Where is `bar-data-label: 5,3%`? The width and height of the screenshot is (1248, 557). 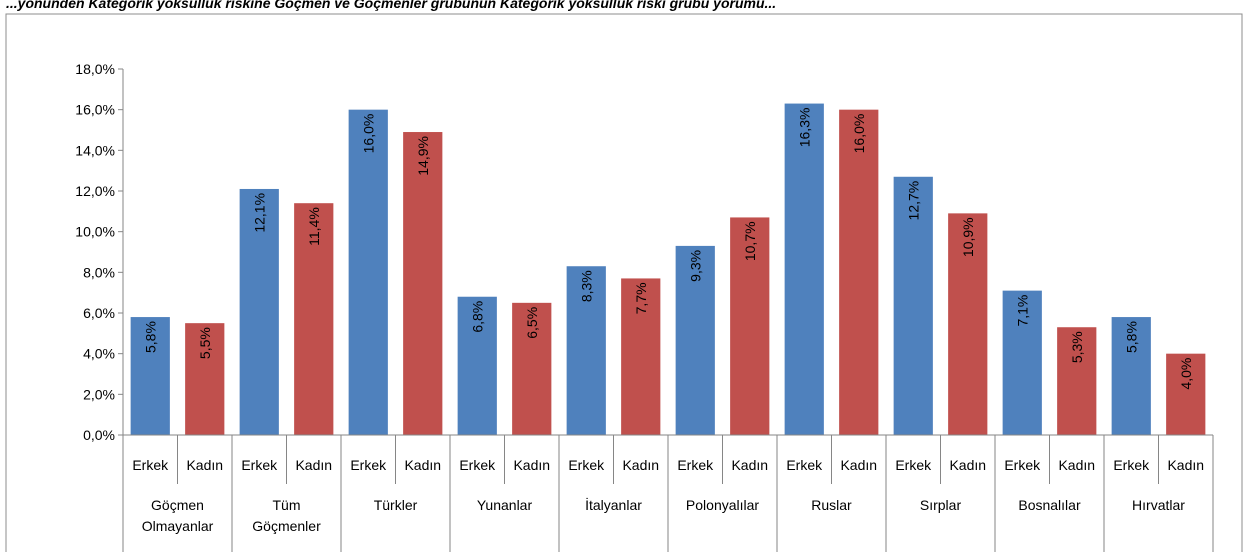
bar-data-label: 5,3% is located at coordinates (1077, 347).